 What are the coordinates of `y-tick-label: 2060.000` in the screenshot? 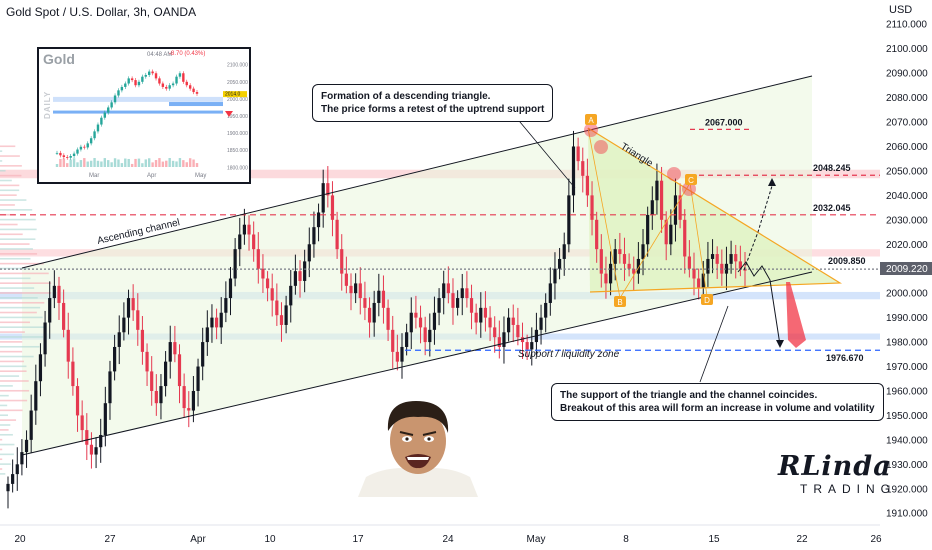 It's located at (907, 147).